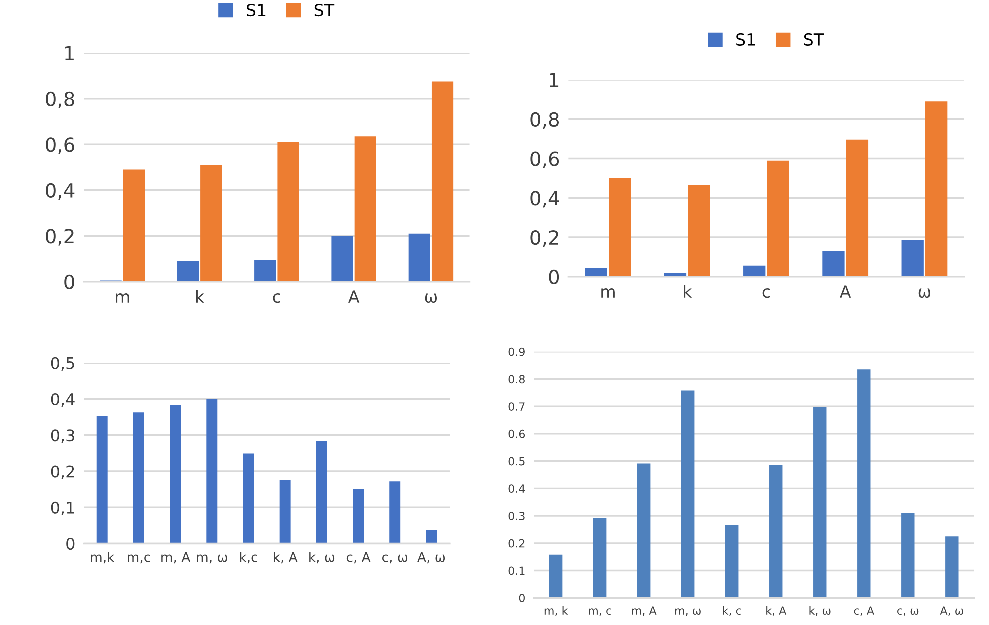  Describe the element at coordinates (516, 516) in the screenshot. I see `y-tick-label: 0.3` at that location.